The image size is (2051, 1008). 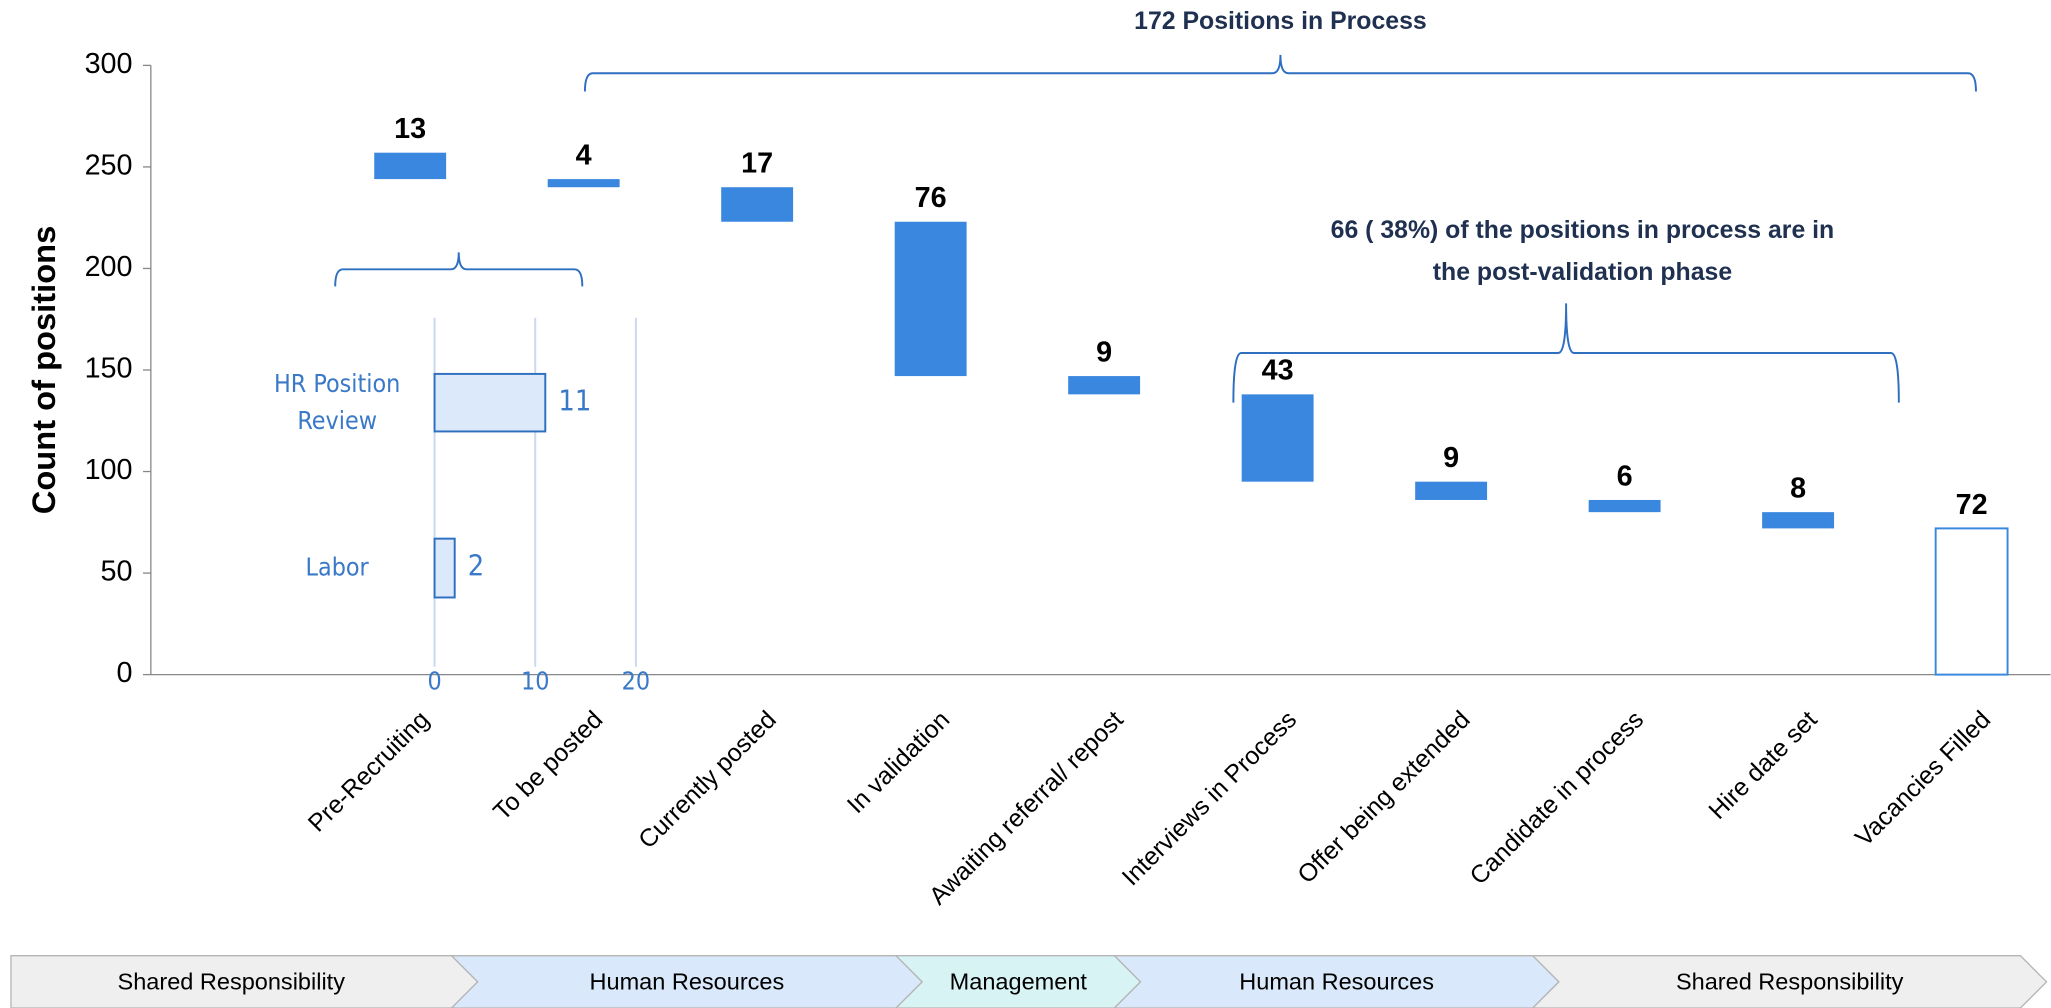 What do you see at coordinates (1384, 797) in the screenshot?
I see `x-tick-label: Offer being extended` at bounding box center [1384, 797].